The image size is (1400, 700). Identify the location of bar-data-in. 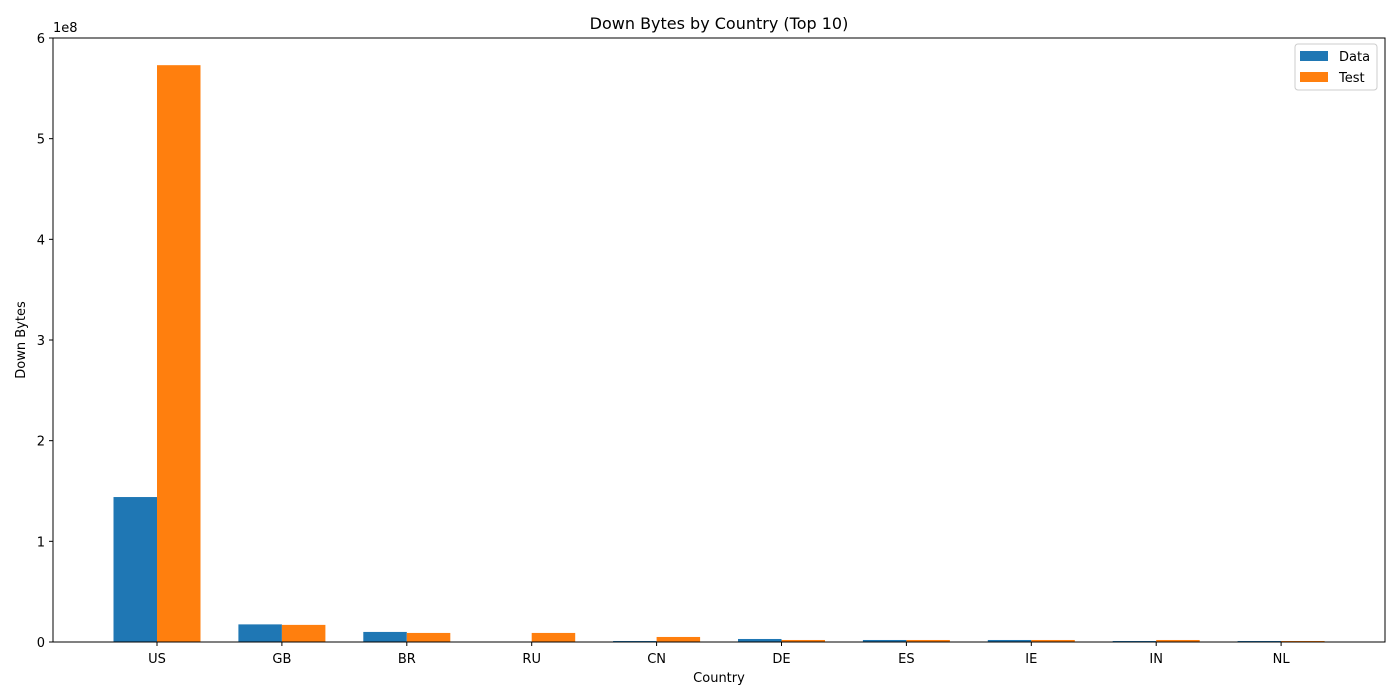
(1134, 641).